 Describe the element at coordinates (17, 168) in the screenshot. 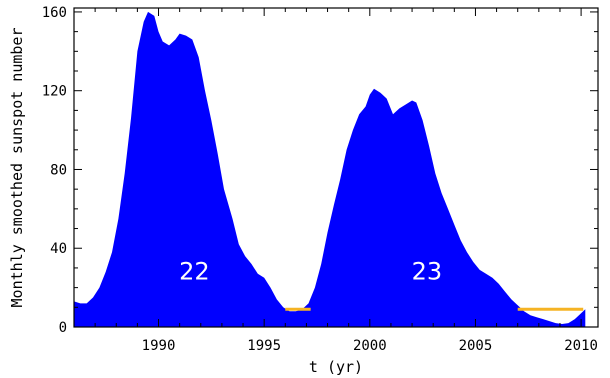

I see `y-axis-label: Monthly smoothed sunspot number` at that location.